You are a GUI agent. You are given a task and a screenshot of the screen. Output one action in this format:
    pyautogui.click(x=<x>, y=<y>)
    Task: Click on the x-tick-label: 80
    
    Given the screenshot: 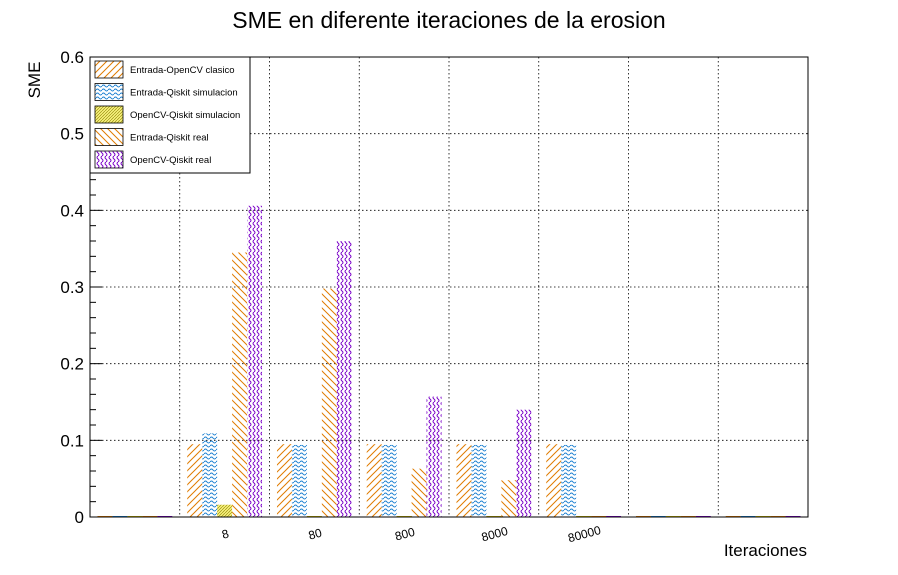 What is the action you would take?
    pyautogui.click(x=315, y=534)
    